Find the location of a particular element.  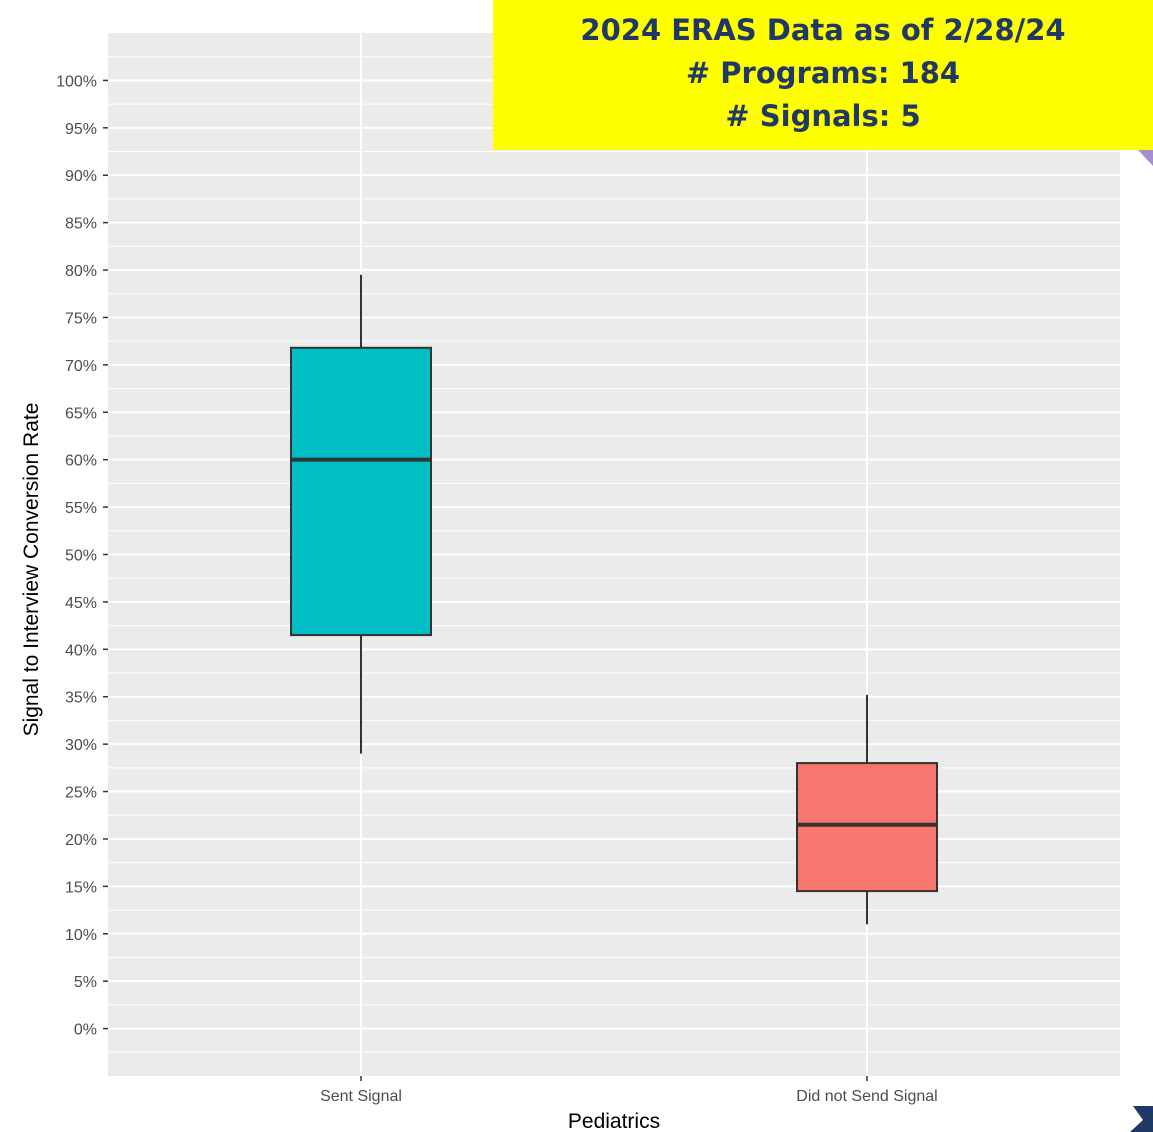

box-did-not-send-signal is located at coordinates (867, 809).